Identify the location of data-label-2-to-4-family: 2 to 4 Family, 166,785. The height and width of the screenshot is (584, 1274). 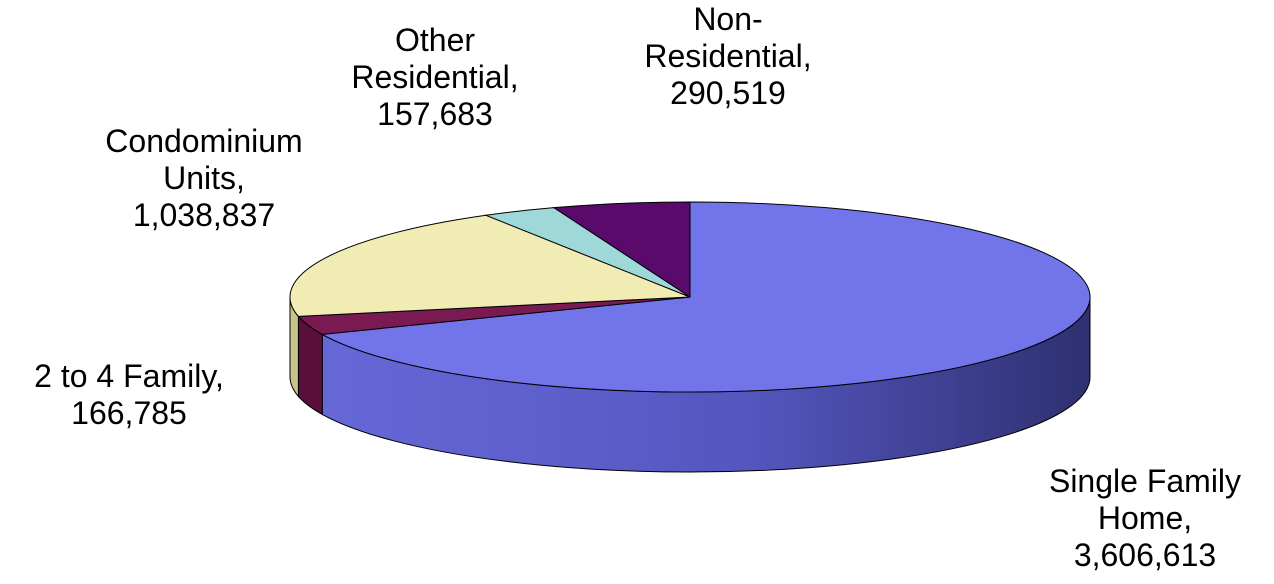
(129, 394).